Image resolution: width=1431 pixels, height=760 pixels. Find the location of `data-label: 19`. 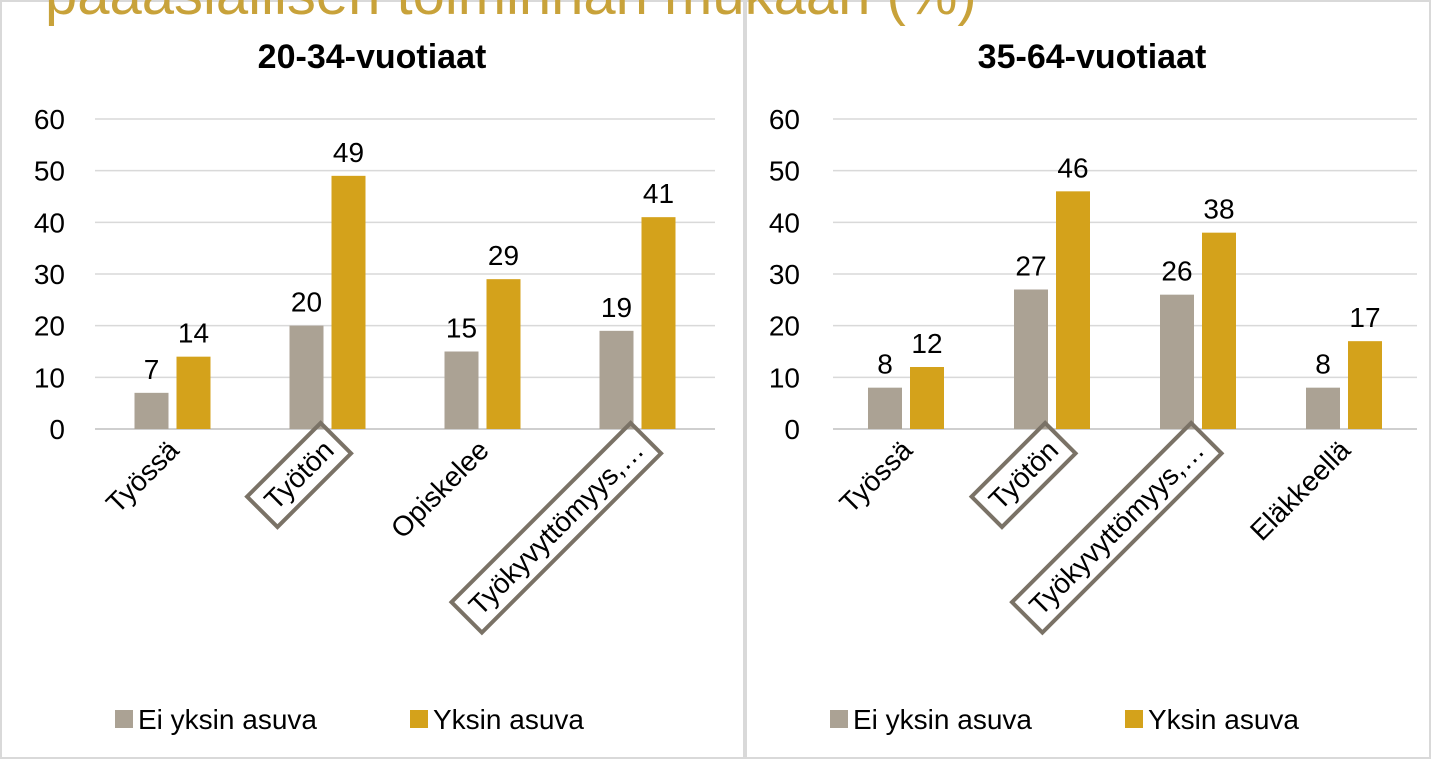

data-label: 19 is located at coordinates (616, 307).